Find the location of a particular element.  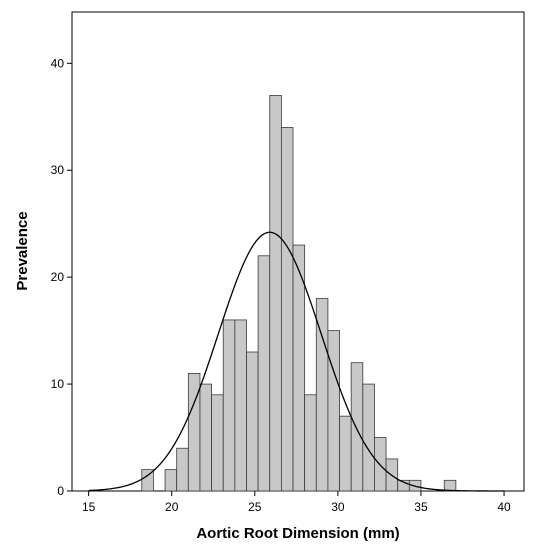

y-tick-label: 30 is located at coordinates (58, 170).